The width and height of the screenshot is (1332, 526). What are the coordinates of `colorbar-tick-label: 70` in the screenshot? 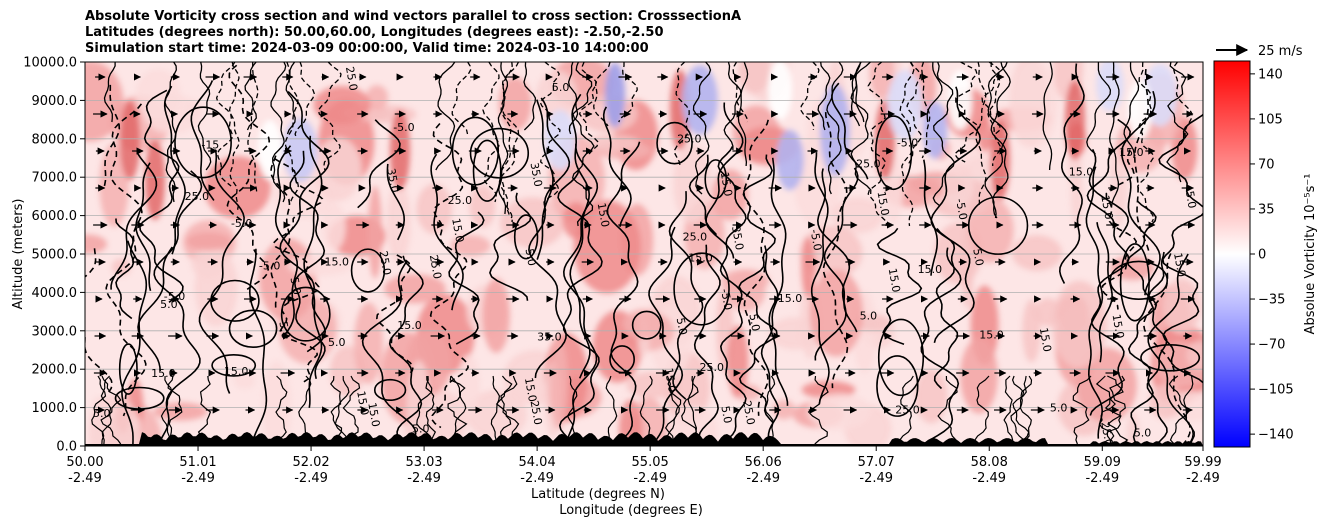 It's located at (1266, 164).